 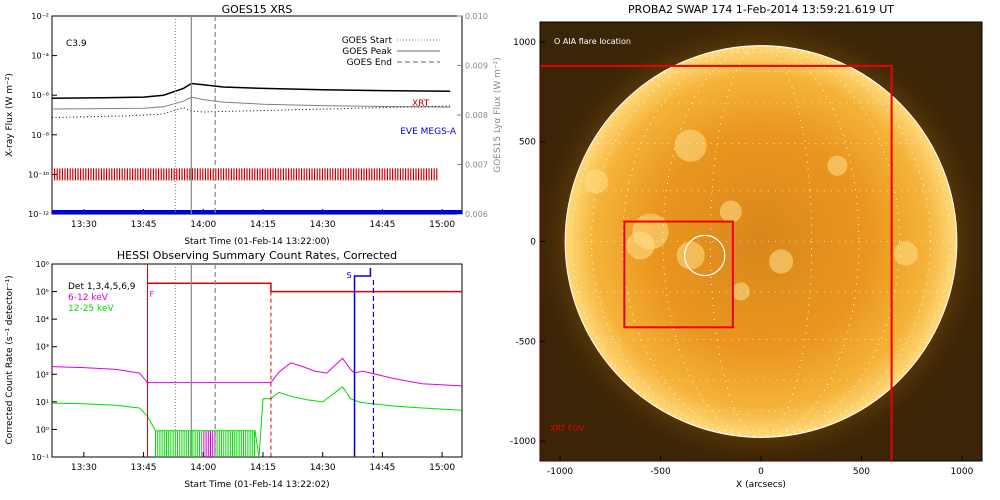 What do you see at coordinates (42, 347) in the screenshot?
I see `hessi-ytick-label: 10³` at bounding box center [42, 347].